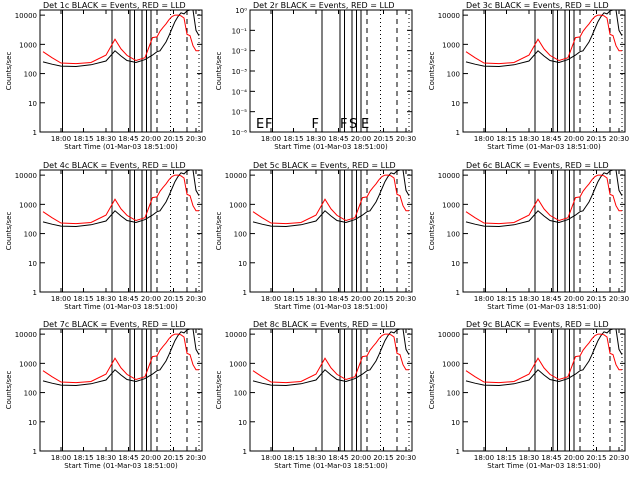 Image resolution: width=640 pixels, height=480 pixels. What do you see at coordinates (240, 72) in the screenshot?
I see `y-tick-label: 10⁻³` at bounding box center [240, 72].